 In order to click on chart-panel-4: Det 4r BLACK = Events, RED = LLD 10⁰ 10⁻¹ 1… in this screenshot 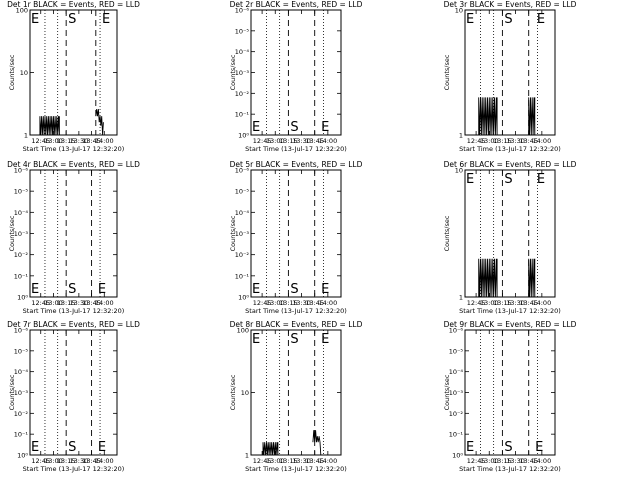, I will do `click(73, 237)`.